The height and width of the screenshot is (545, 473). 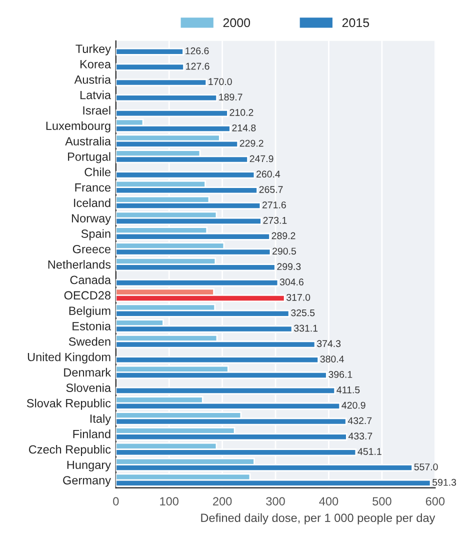 I want to click on y-tick-label: Turkey, so click(x=94, y=50).